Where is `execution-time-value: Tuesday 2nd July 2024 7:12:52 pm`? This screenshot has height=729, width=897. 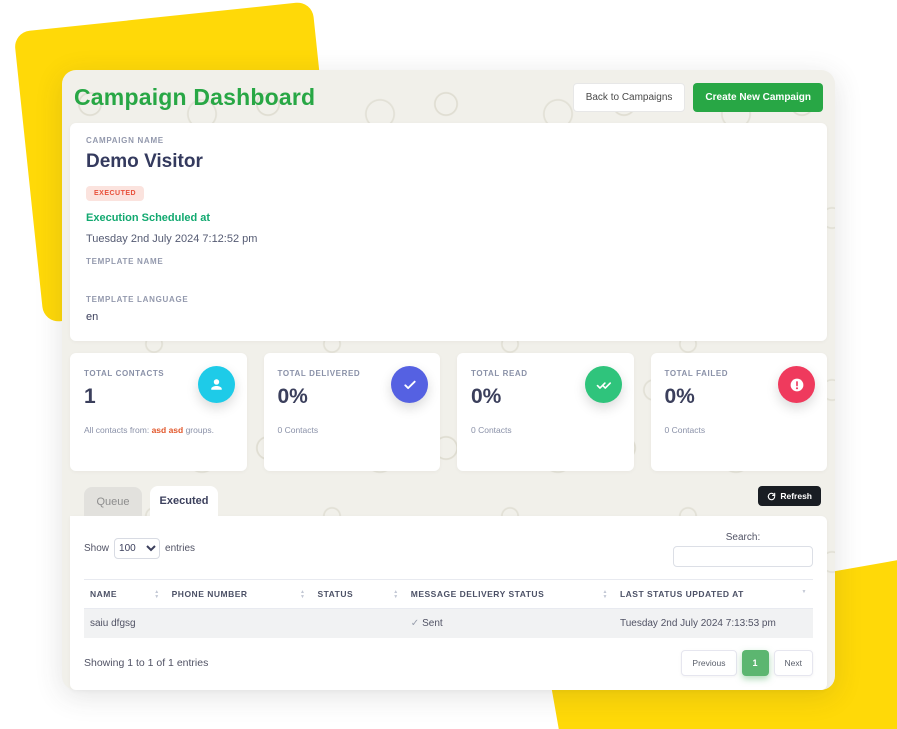 execution-time-value: Tuesday 2nd July 2024 7:12:52 pm is located at coordinates (172, 239).